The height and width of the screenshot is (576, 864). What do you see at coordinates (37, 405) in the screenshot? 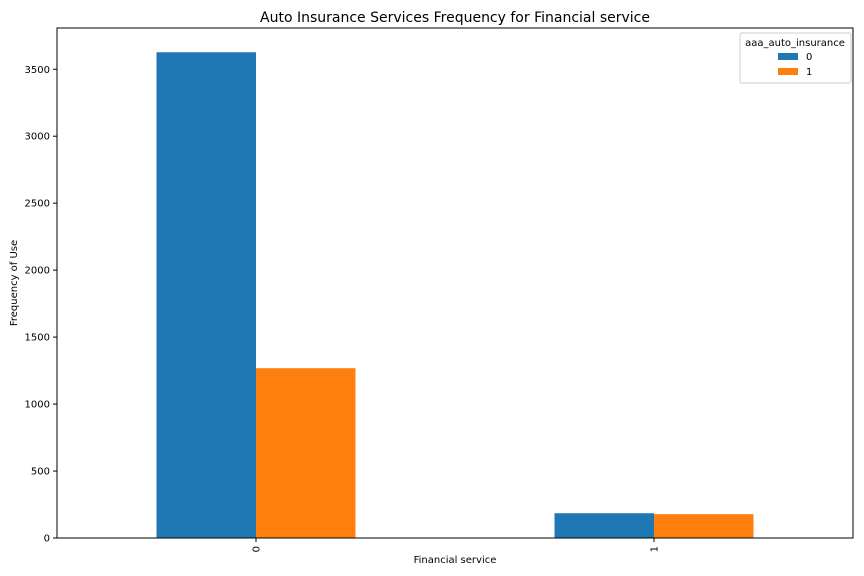
I see `y-tick-label: 1000` at bounding box center [37, 405].